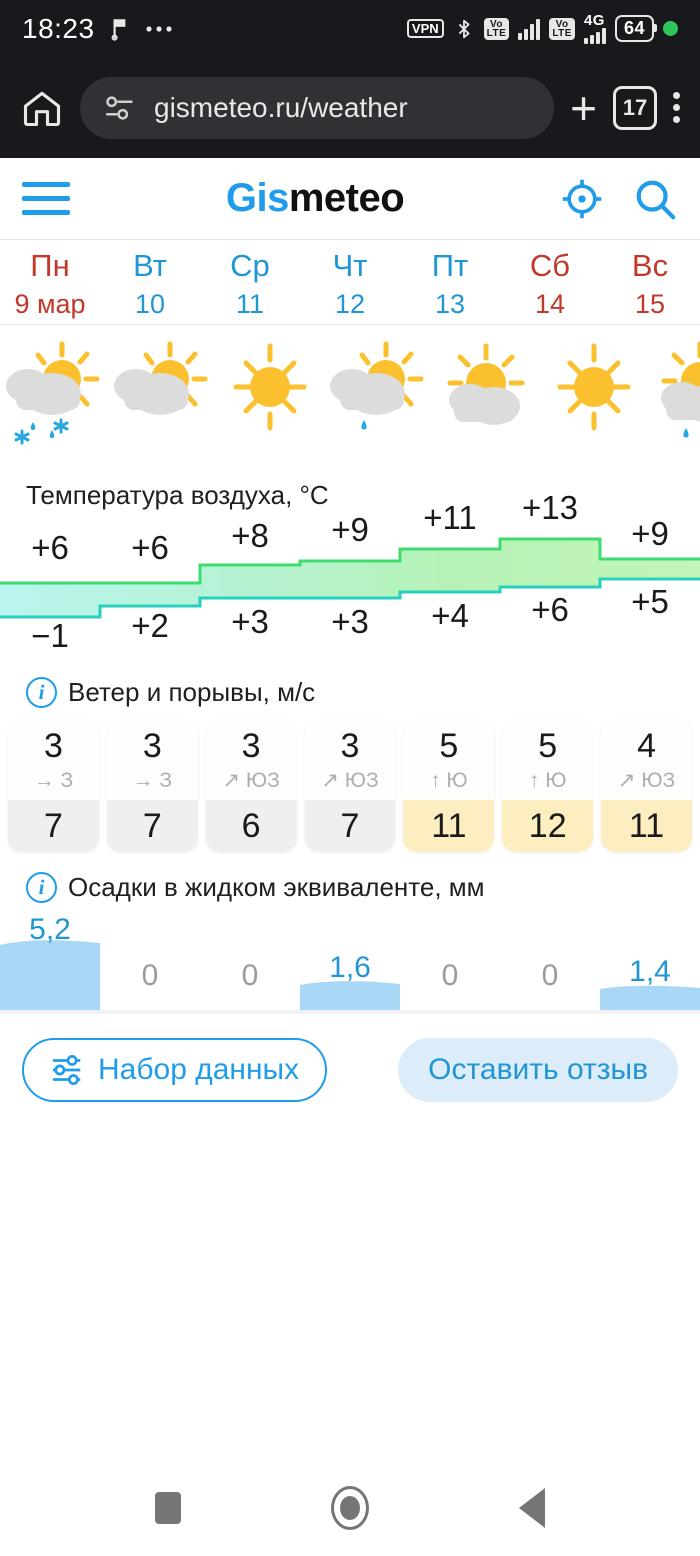  I want to click on day-column-2: Ср 11, so click(250, 284).